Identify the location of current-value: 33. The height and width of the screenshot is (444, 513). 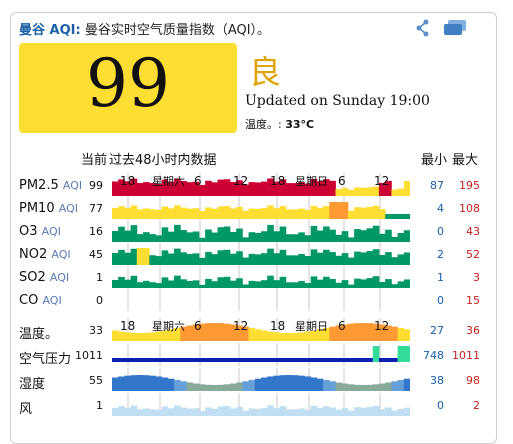
(96, 330).